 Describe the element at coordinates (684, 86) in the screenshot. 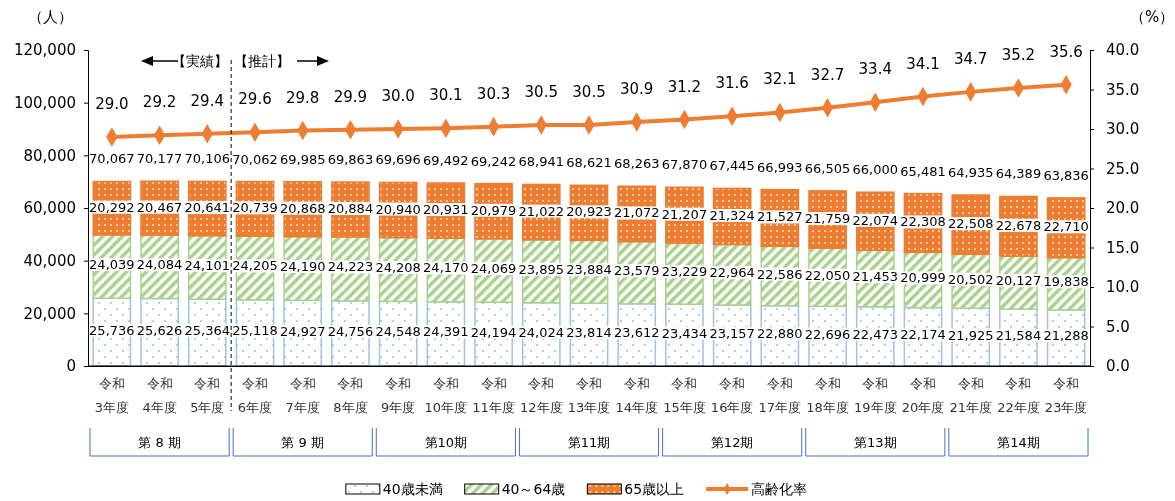

I see `data-label: 31.2` at that location.